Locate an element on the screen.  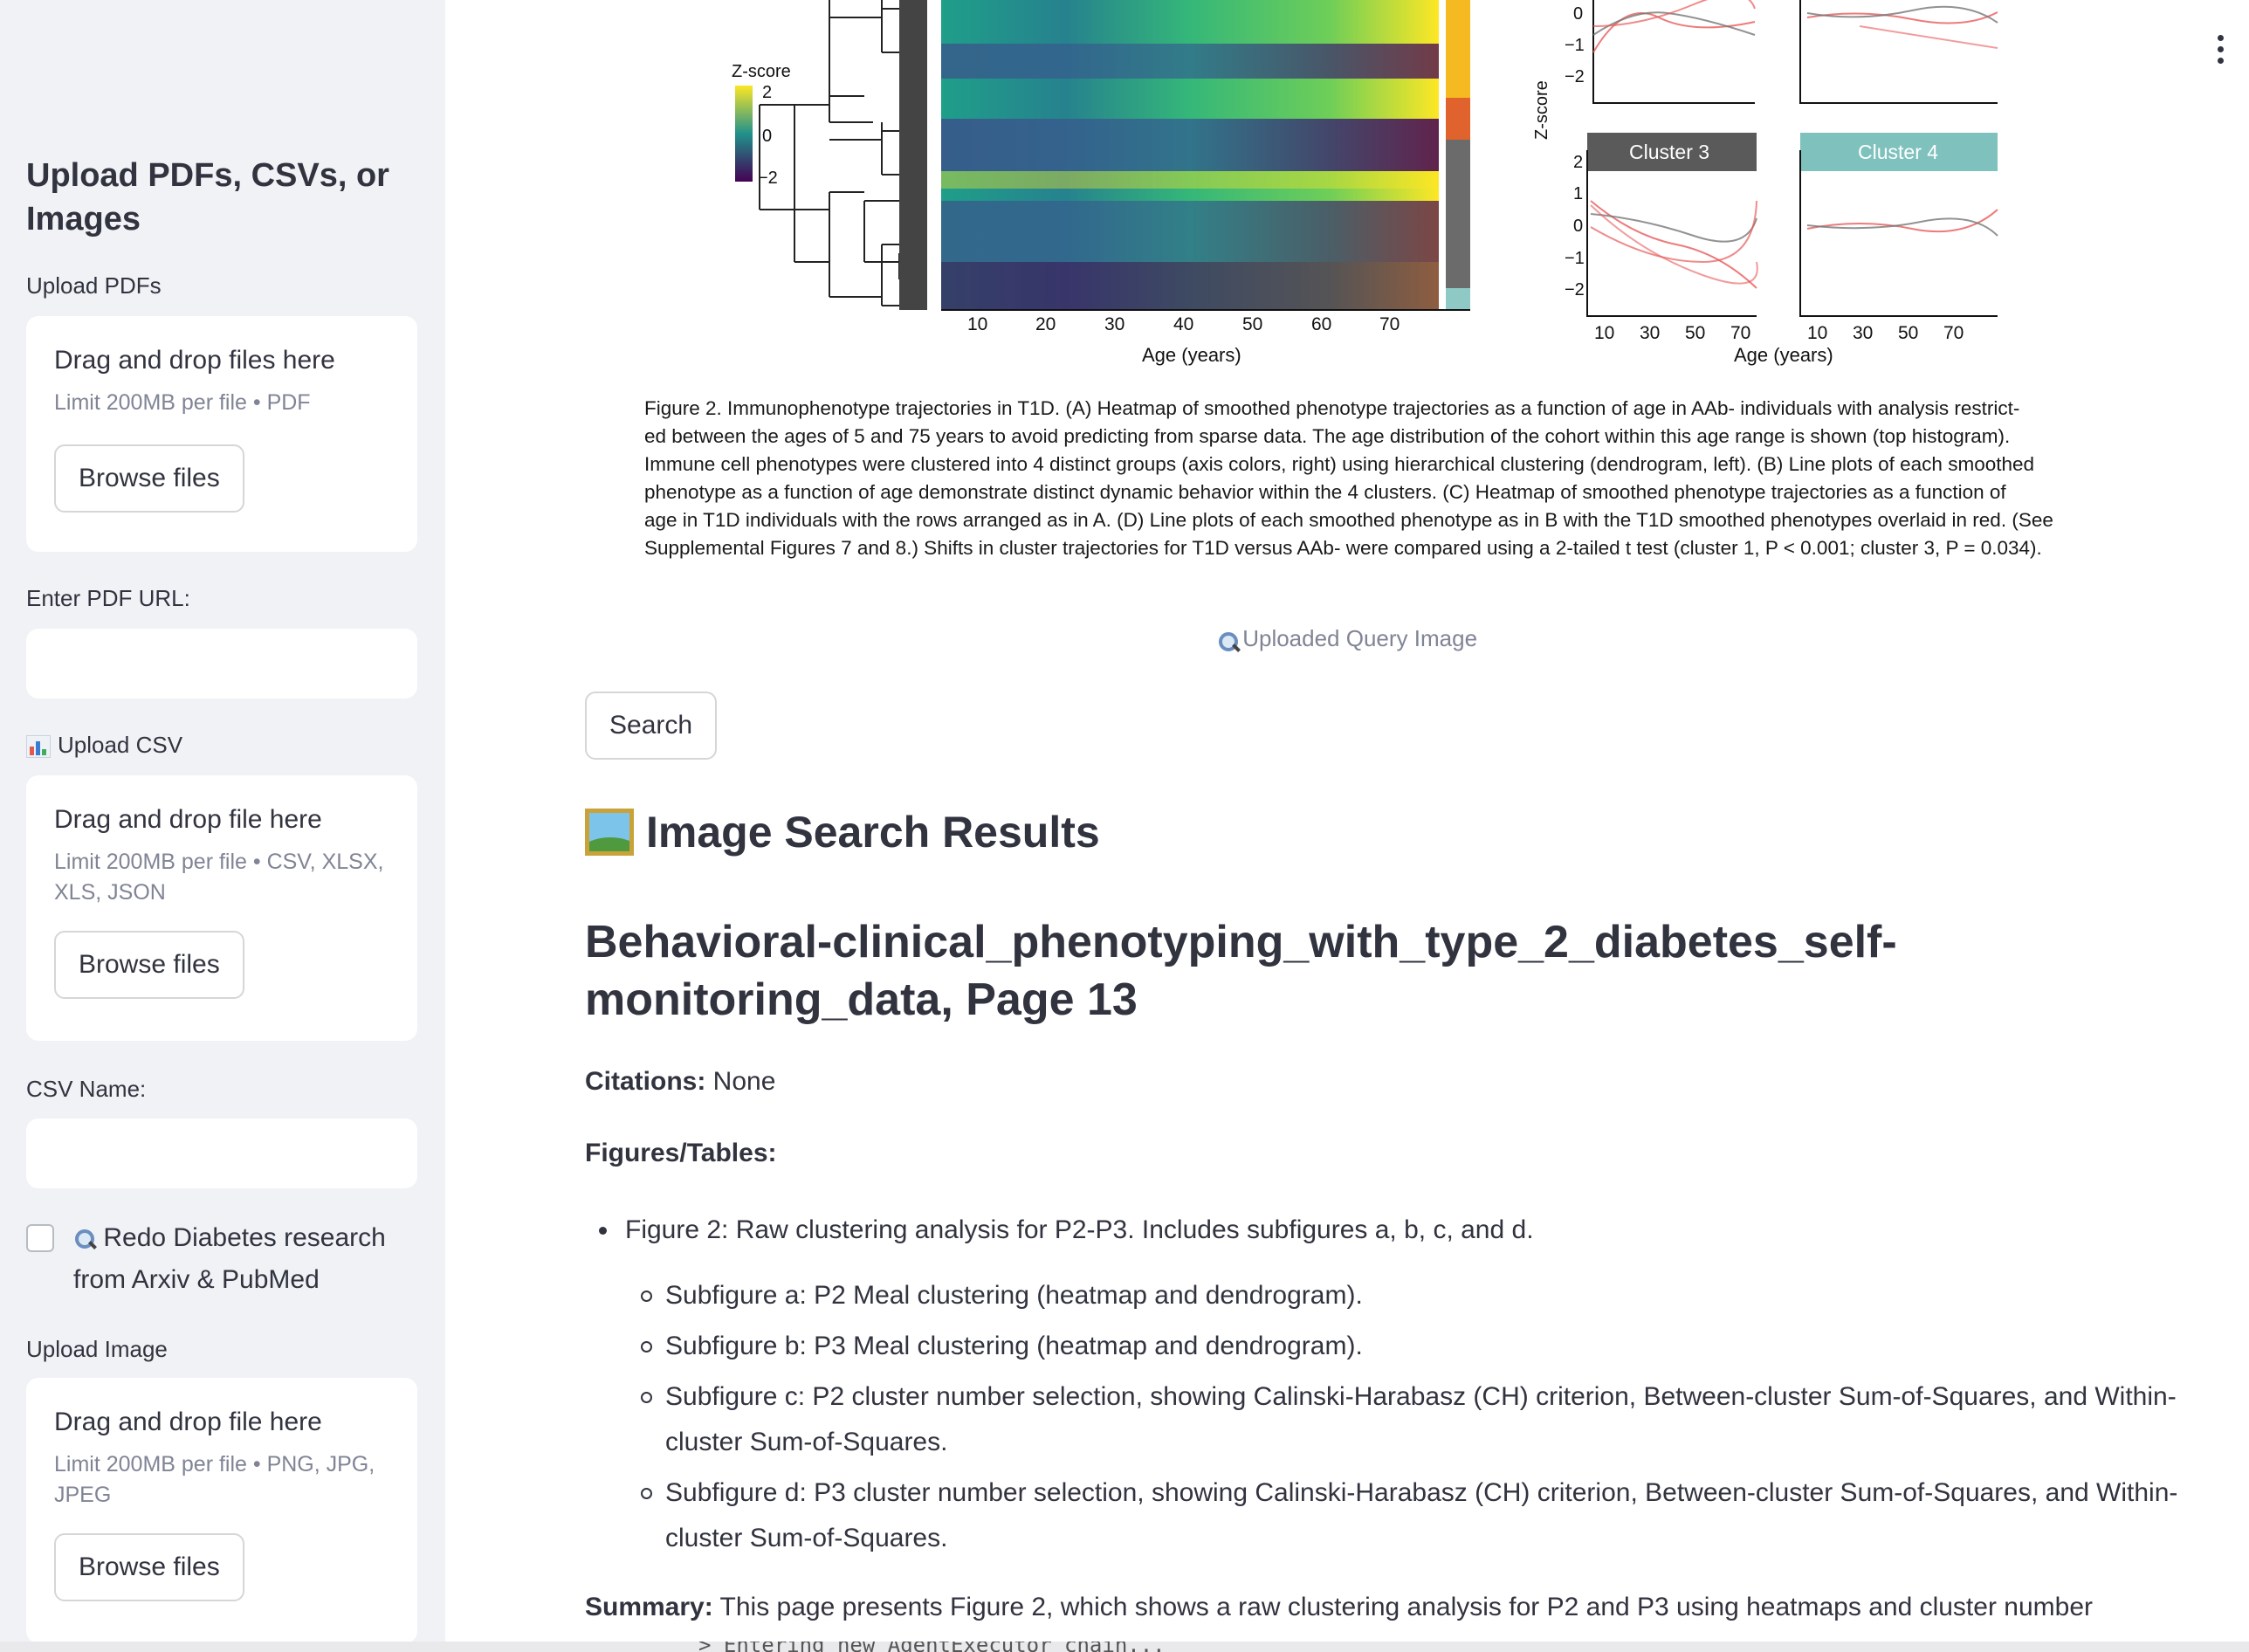
image-browse-button: Browse files is located at coordinates (149, 1567).